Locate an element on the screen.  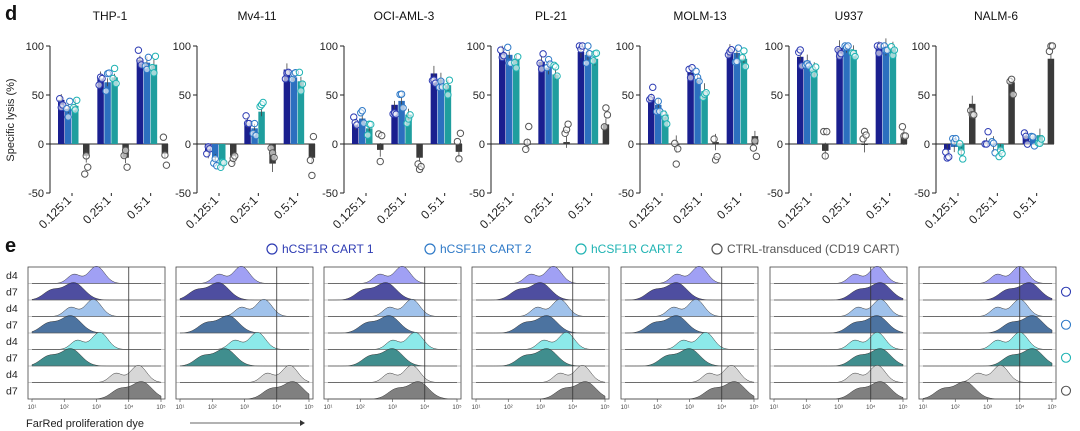
legend-label: hCSF1R CART 2 is located at coordinates (486, 249).